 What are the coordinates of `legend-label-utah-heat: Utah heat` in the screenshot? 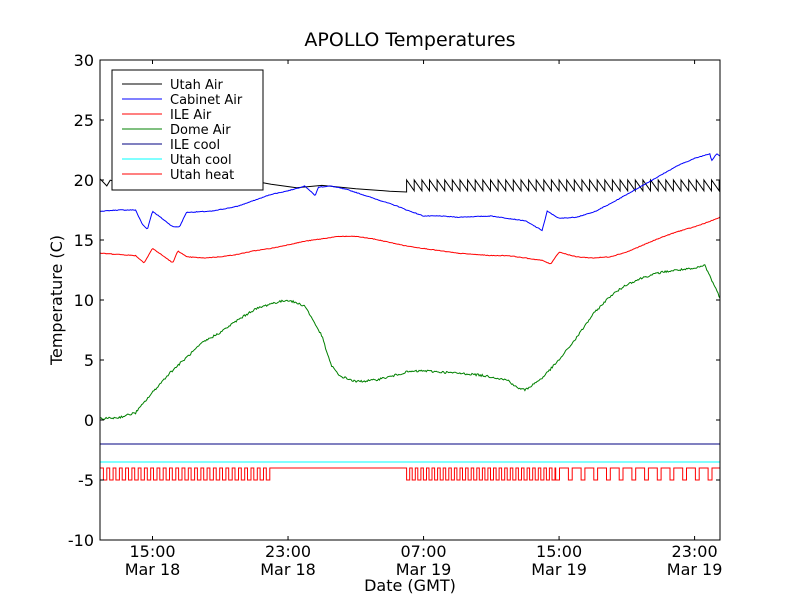 It's located at (202, 175).